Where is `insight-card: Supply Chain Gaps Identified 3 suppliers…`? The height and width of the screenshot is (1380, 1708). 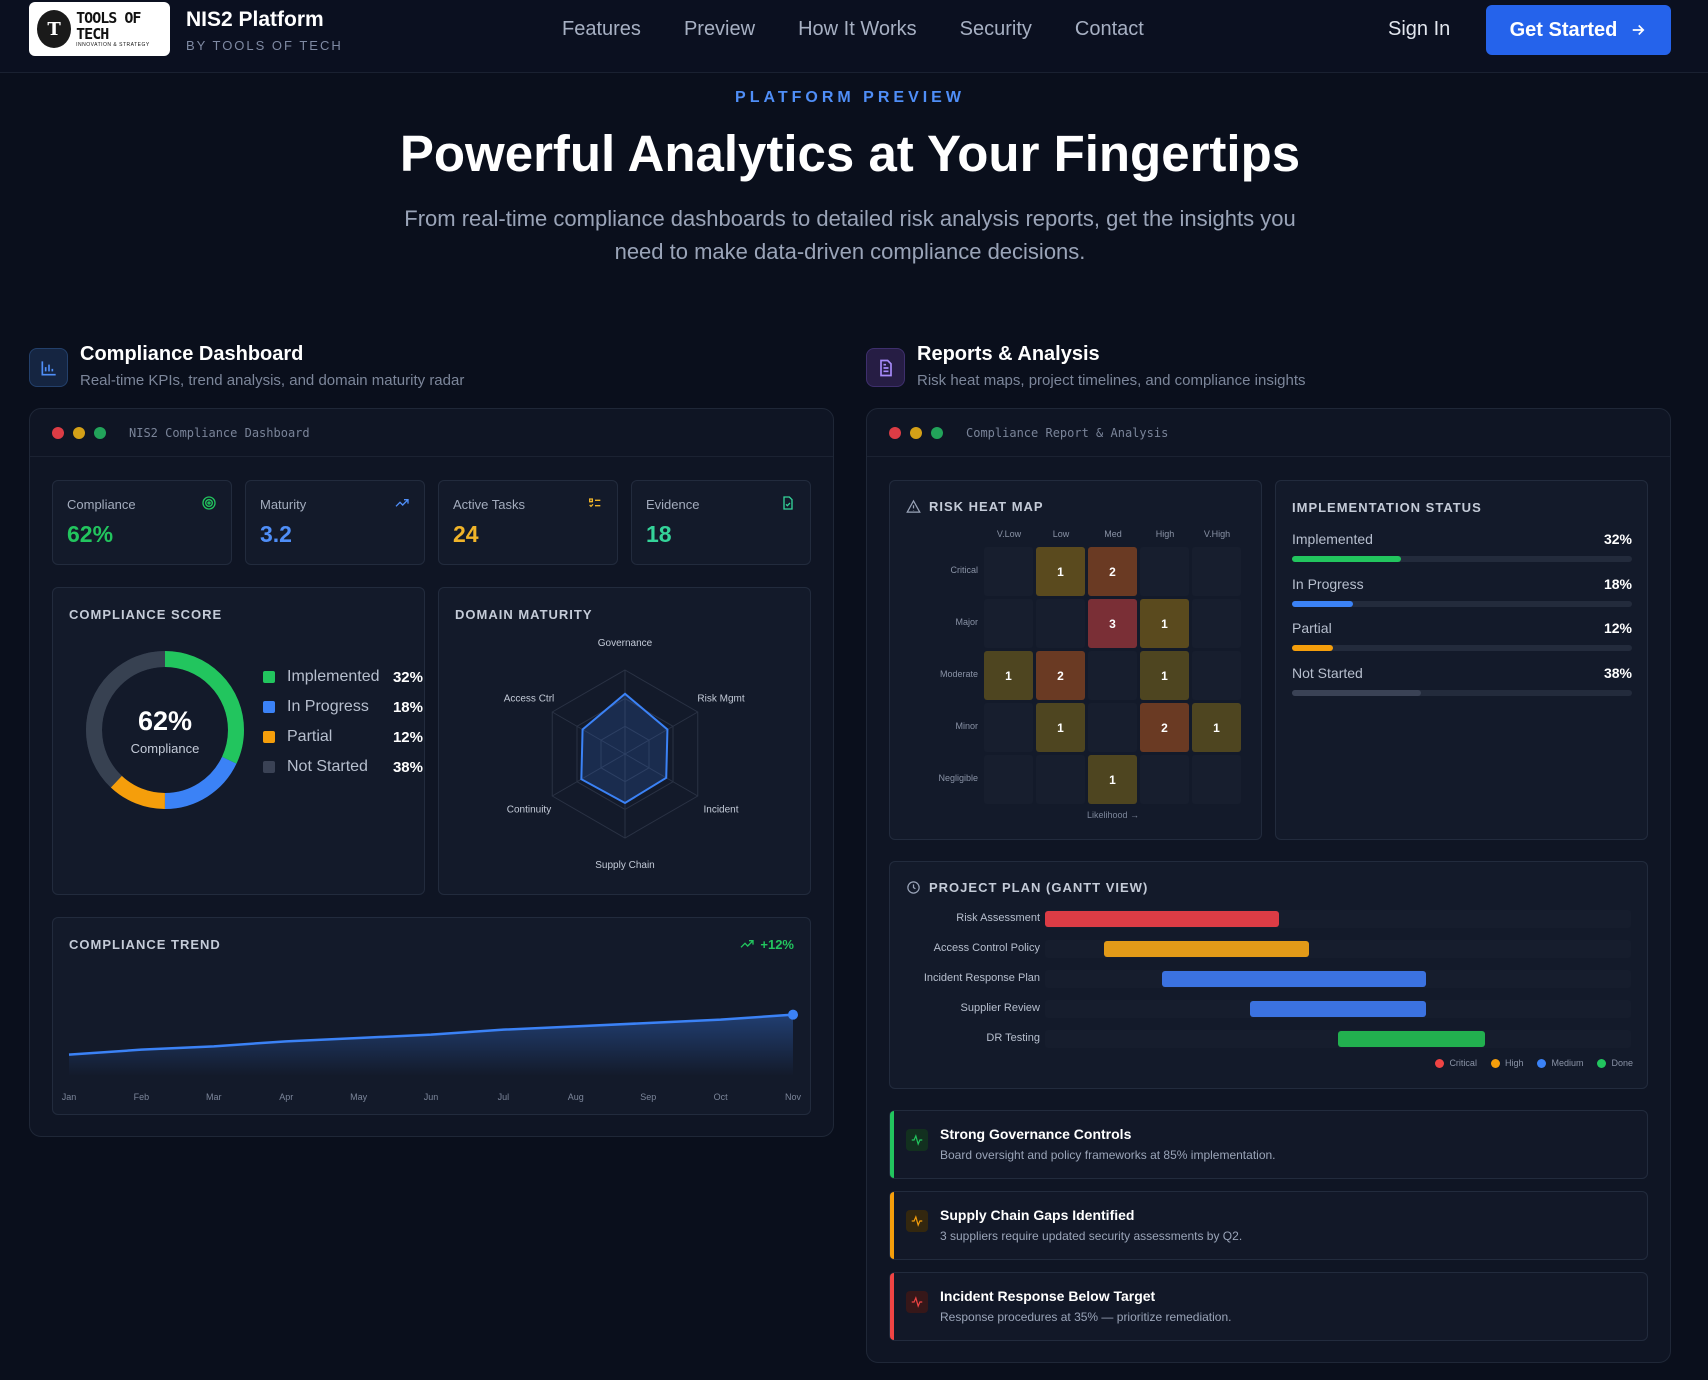
insight-card: Supply Chain Gaps Identified 3 suppliers… is located at coordinates (1268, 1225).